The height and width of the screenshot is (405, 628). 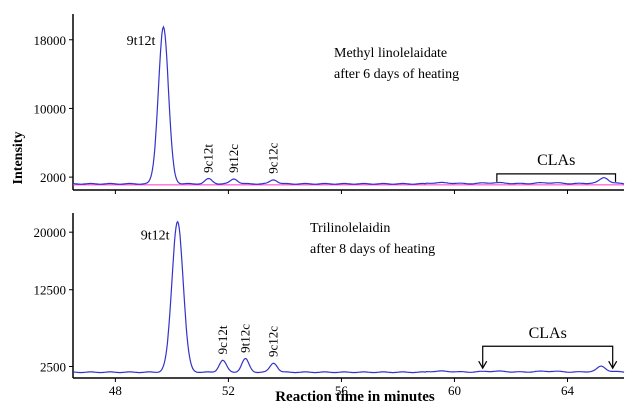 I want to click on x-tick-label: 52, so click(x=228, y=390).